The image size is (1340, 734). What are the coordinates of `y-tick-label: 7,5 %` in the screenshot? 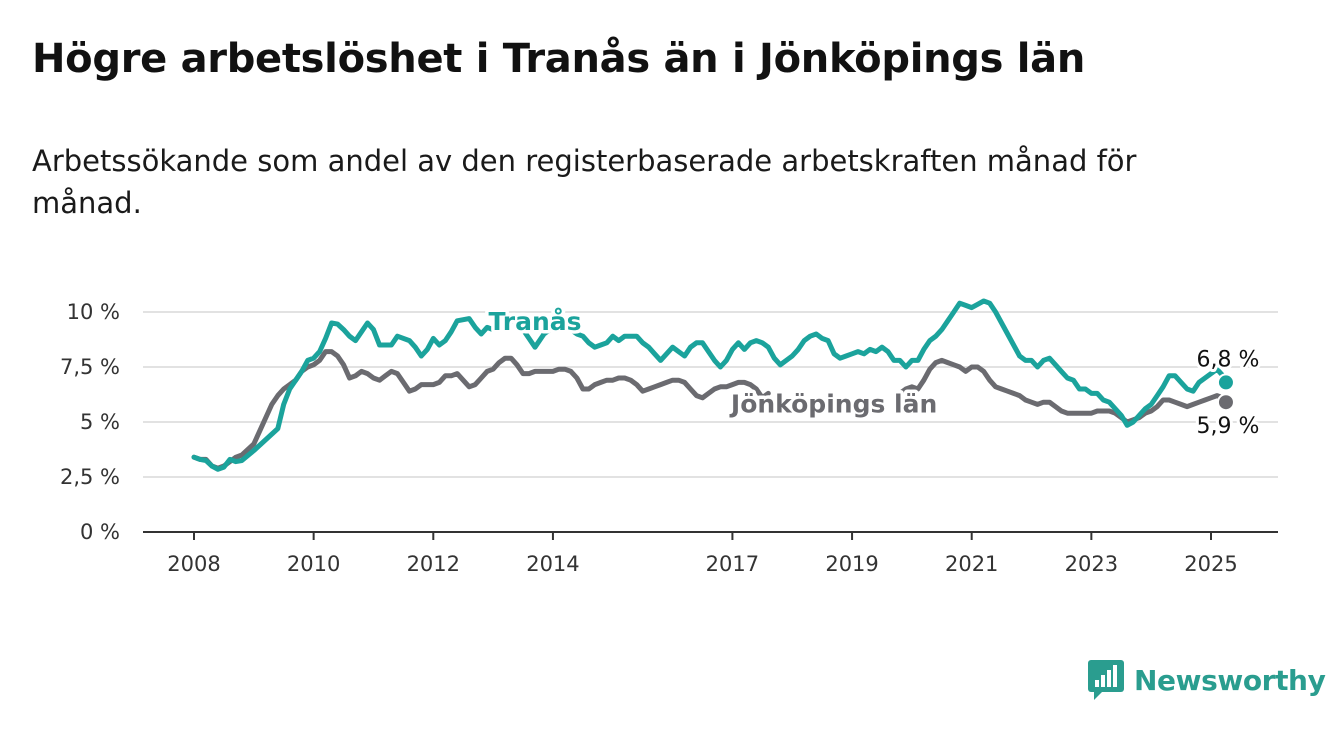 It's located at (90, 367).